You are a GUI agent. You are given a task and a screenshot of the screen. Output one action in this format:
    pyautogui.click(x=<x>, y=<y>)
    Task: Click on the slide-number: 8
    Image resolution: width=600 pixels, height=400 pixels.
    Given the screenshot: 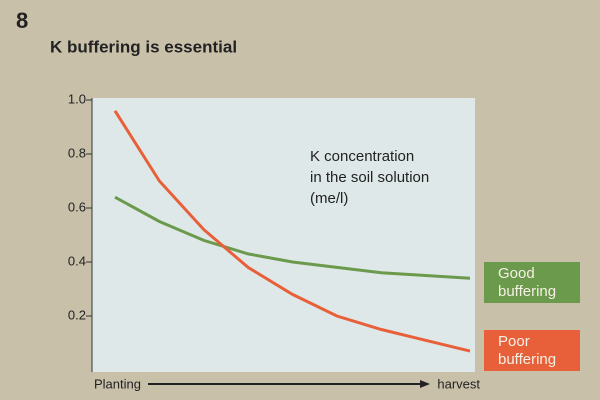 What is the action you would take?
    pyautogui.click(x=22, y=20)
    